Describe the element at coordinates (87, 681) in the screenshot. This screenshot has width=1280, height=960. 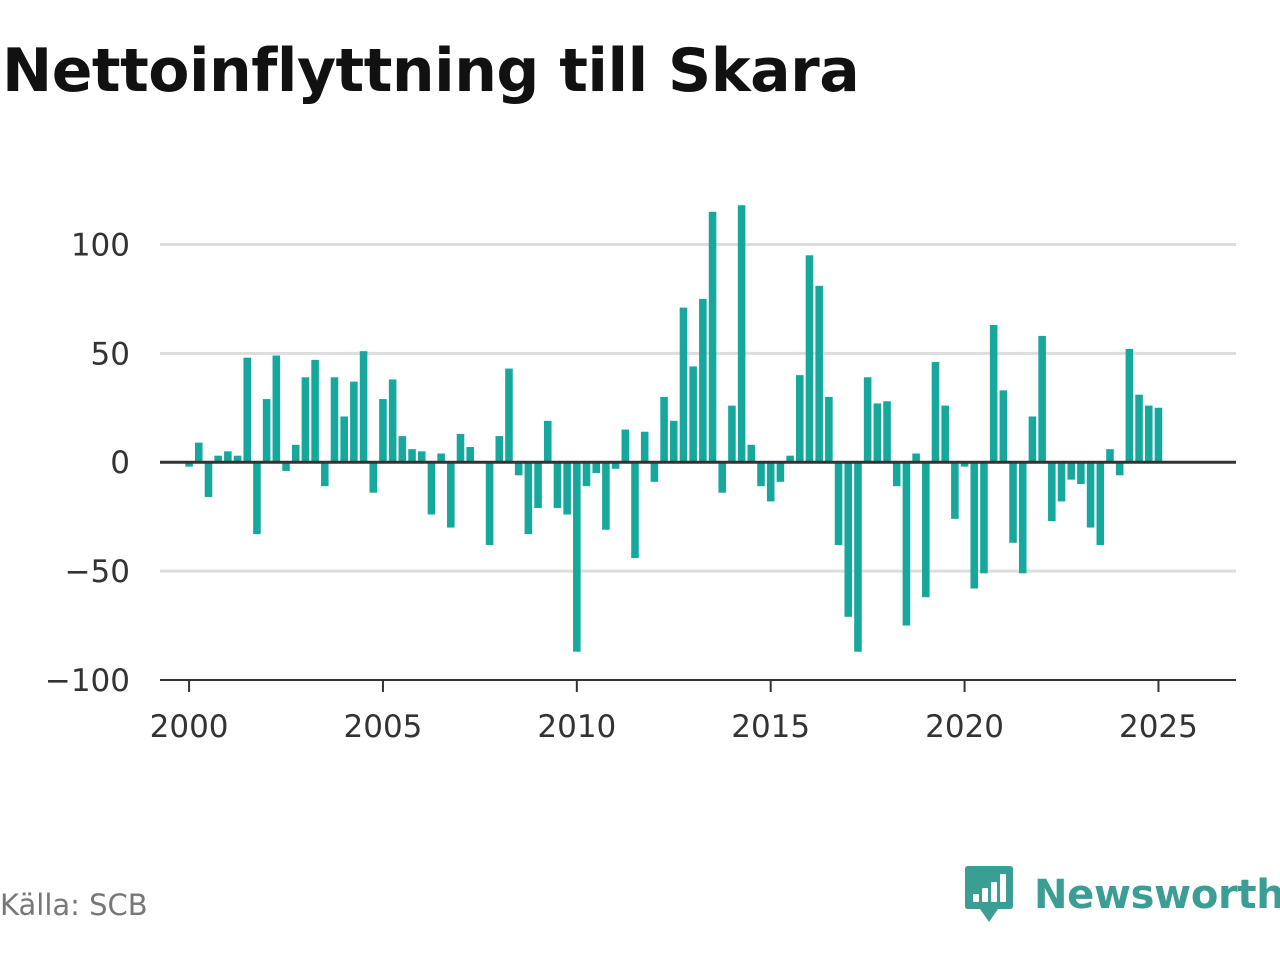
I see `y-tick-label: −100` at that location.